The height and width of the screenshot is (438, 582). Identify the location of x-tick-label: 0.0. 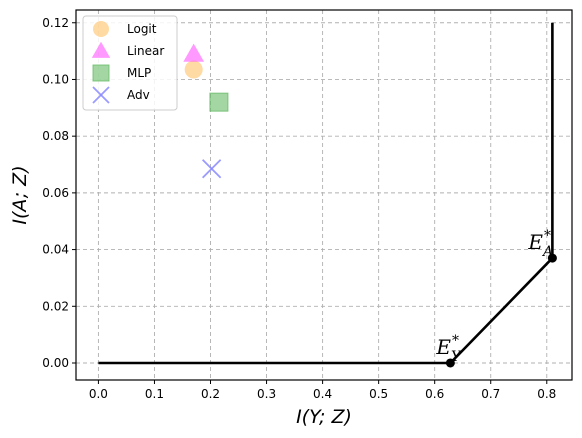
(98, 394).